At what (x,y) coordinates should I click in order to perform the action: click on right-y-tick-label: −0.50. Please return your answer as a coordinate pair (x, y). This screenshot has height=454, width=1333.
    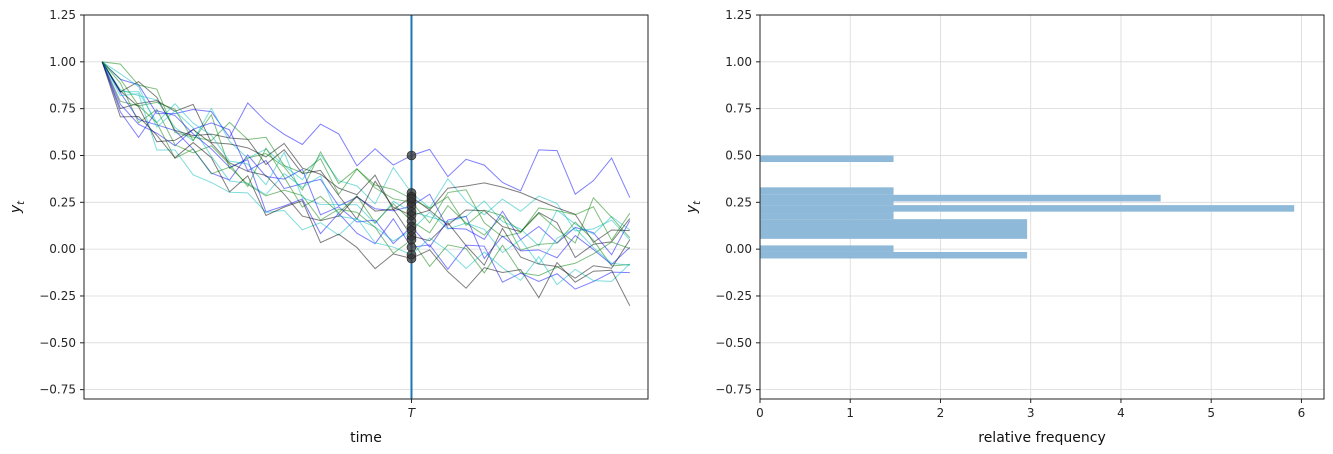
    Looking at the image, I should click on (733, 343).